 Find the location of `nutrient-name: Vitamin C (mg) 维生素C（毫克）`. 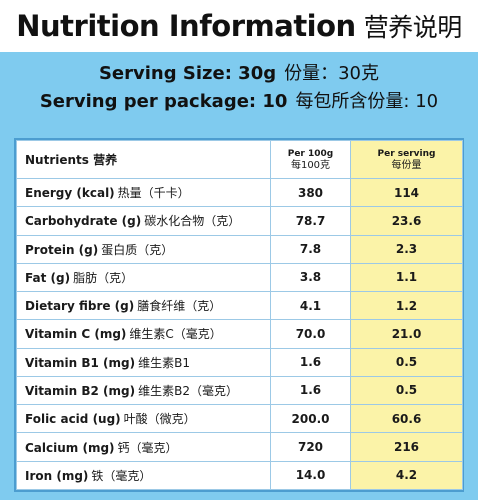

nutrient-name: Vitamin C (mg) 维生素C（毫克） is located at coordinates (143, 334).